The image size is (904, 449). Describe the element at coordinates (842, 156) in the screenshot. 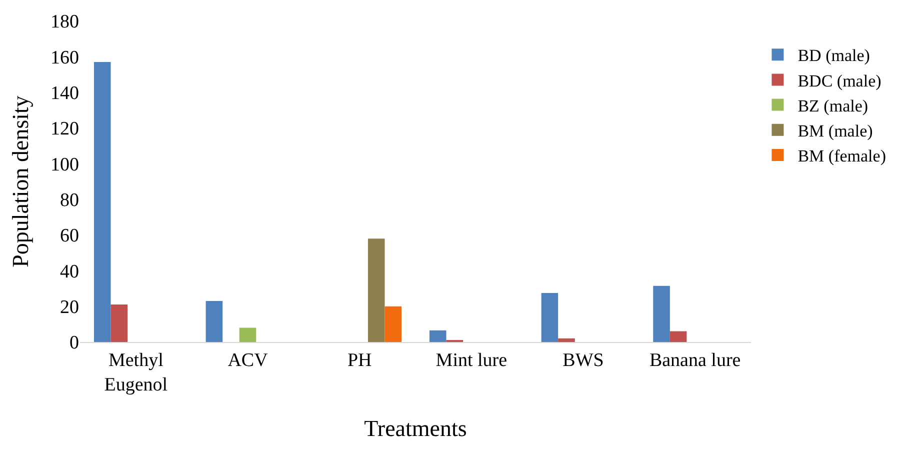

I see `legend-label: BM (female)` at that location.